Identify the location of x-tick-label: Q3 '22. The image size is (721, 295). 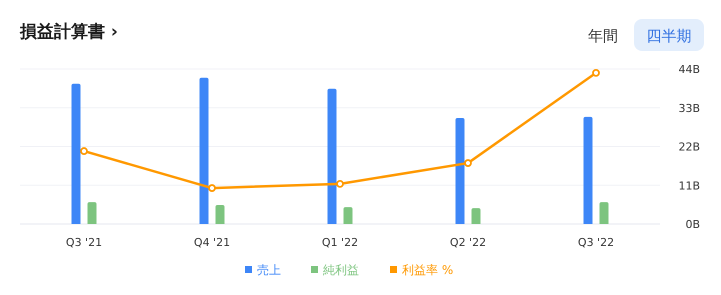
(596, 242).